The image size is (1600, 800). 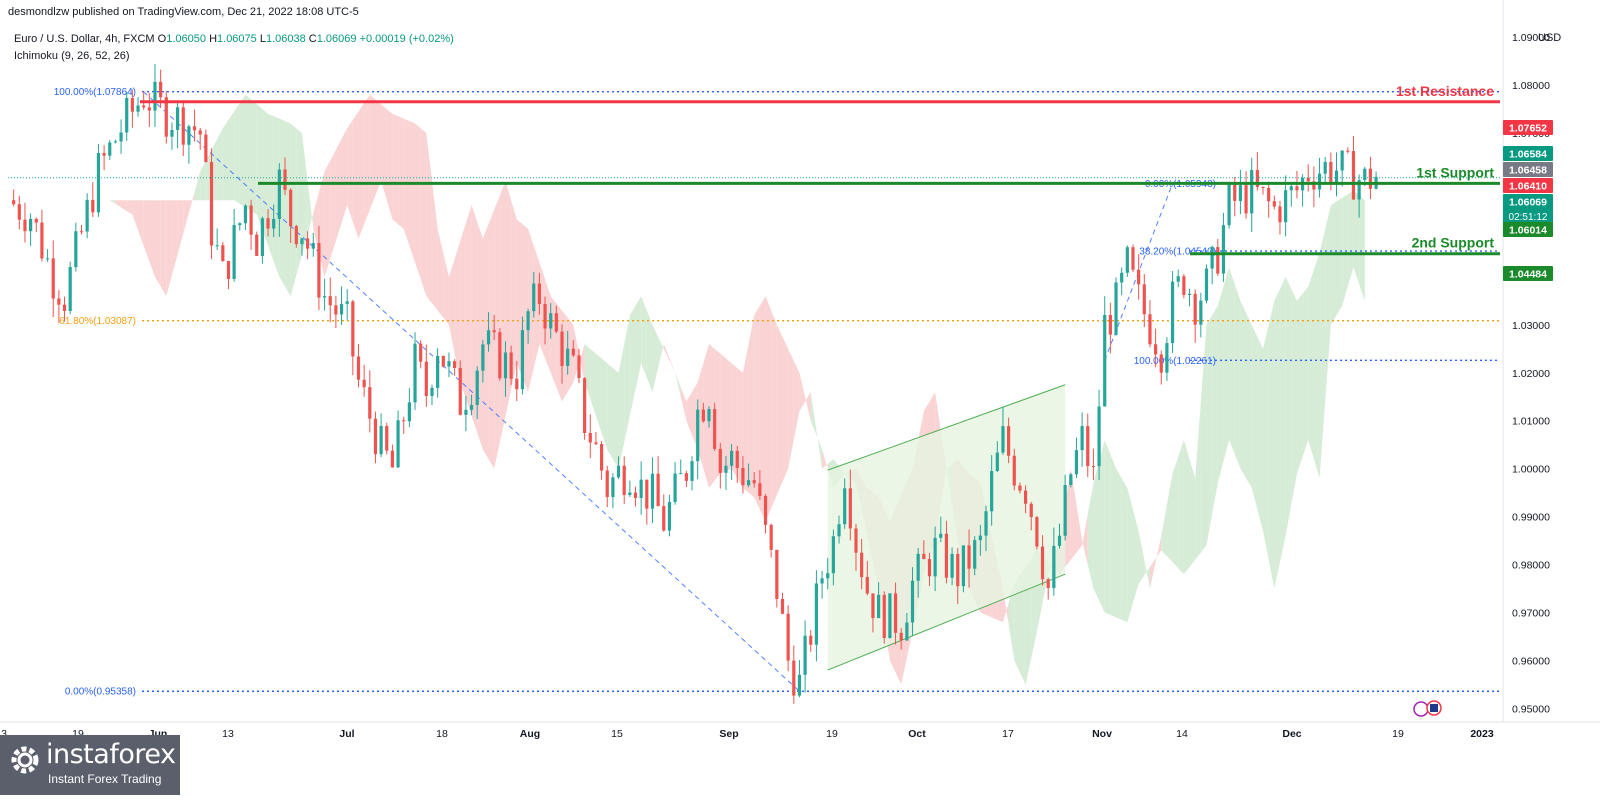 What do you see at coordinates (1528, 203) in the screenshot?
I see `price-tag-text: 1.06069` at bounding box center [1528, 203].